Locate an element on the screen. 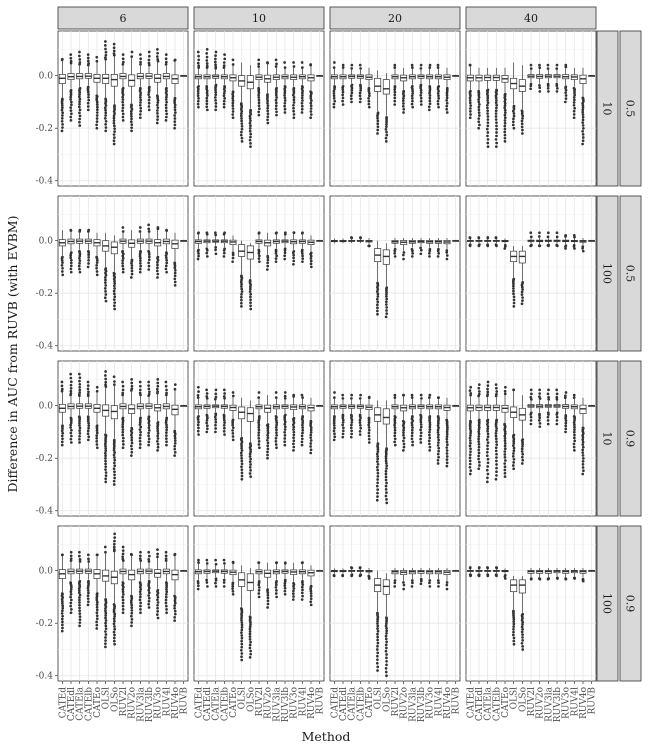  box-RUVB is located at coordinates (592, 570).